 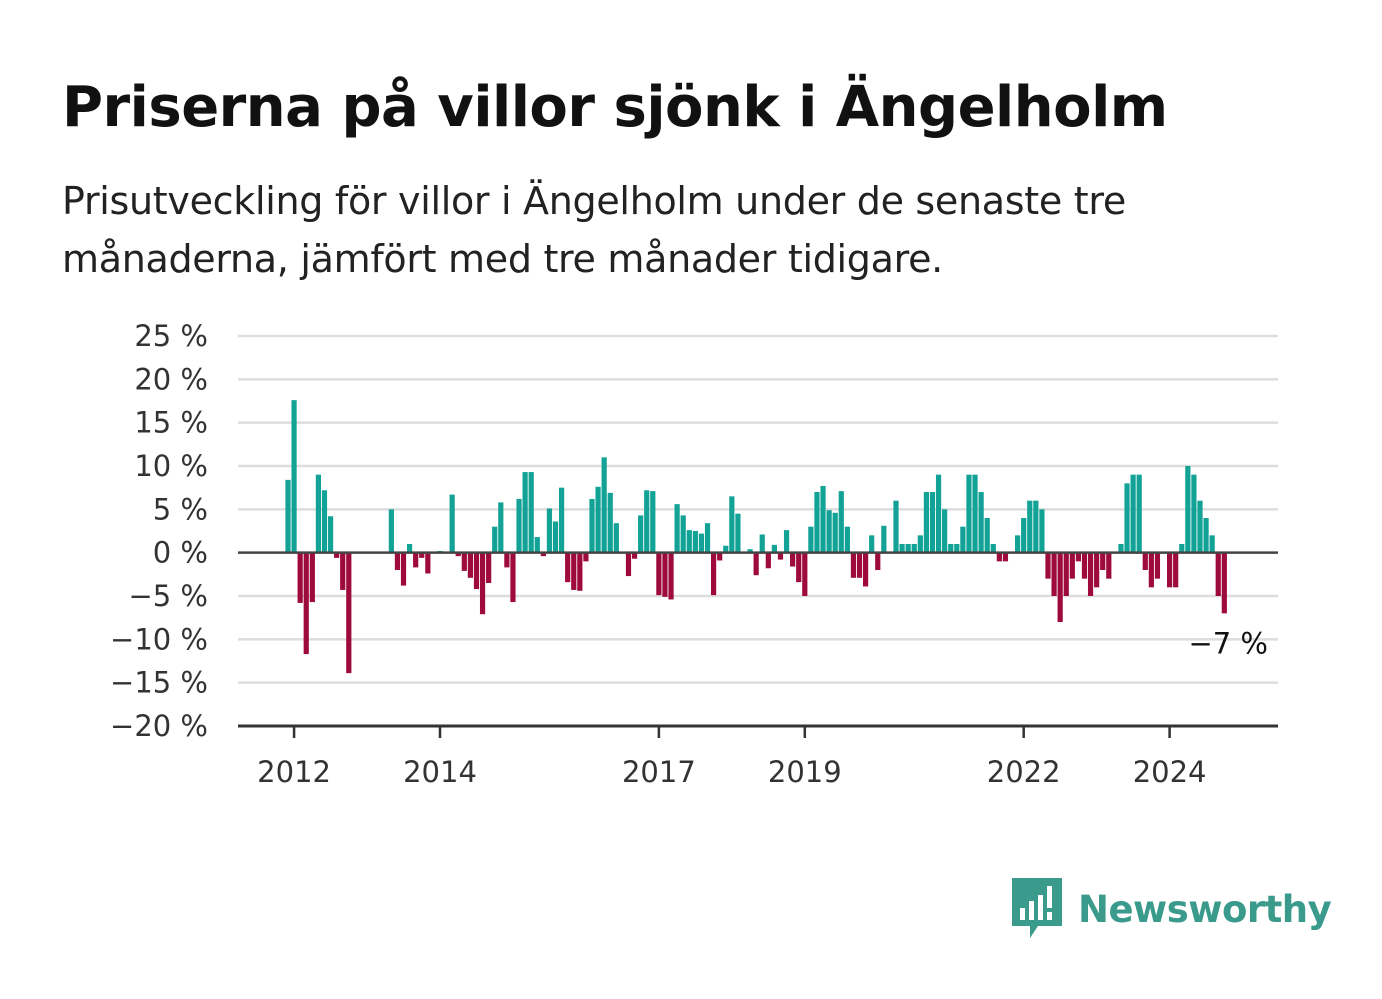 What do you see at coordinates (159, 683) in the screenshot?
I see `y-tick-label: −15 %` at bounding box center [159, 683].